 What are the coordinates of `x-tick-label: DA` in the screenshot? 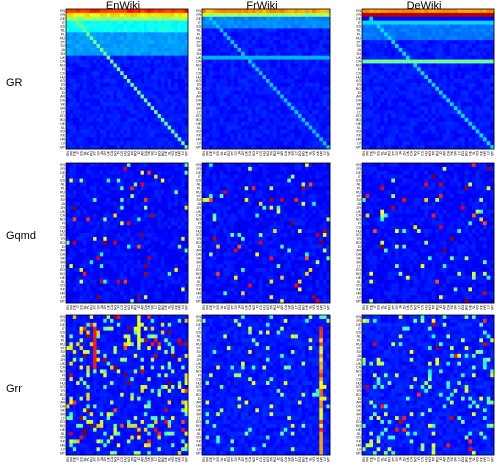 It's located at (448, 152).